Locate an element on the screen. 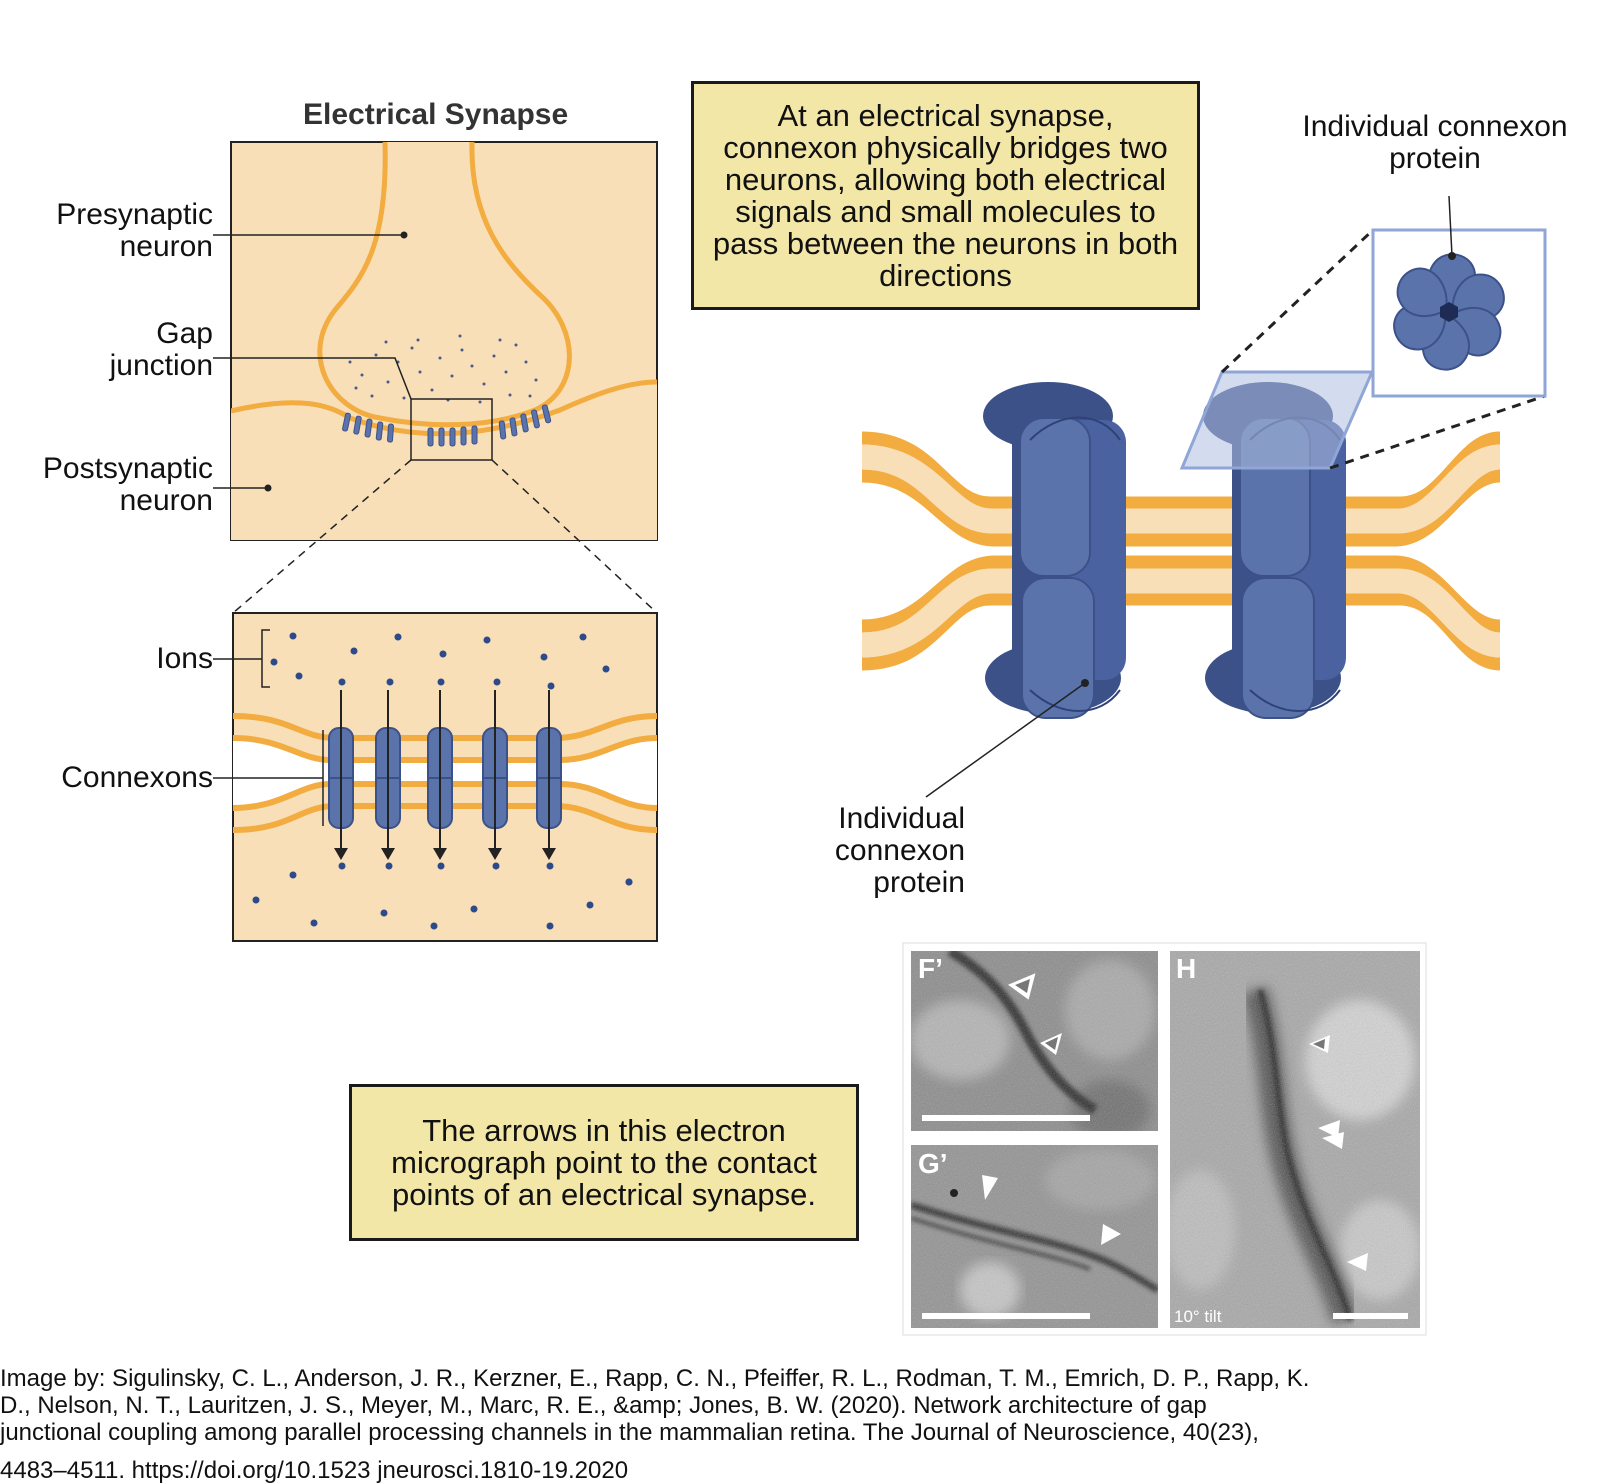 The image size is (1600, 1484). connexon-top-label: Individual connexon protein is located at coordinates (1435, 142).